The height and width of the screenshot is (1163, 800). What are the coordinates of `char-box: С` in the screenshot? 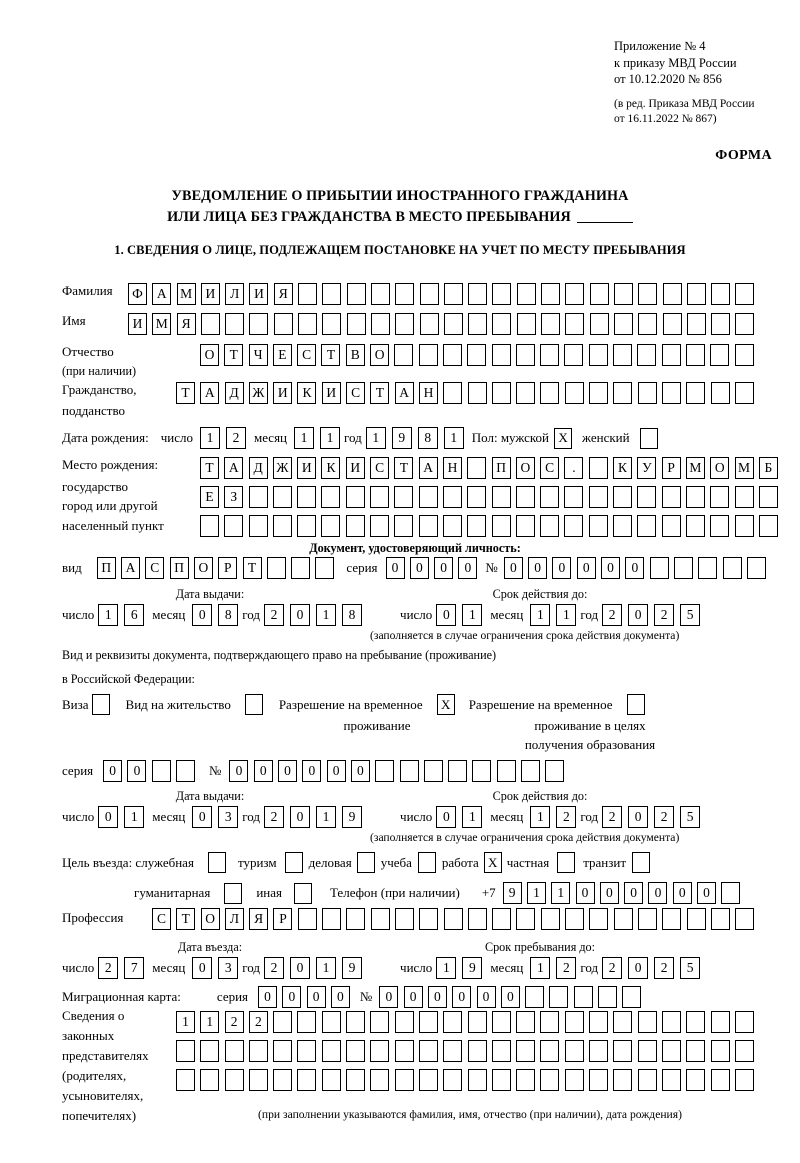 It's located at (550, 468).